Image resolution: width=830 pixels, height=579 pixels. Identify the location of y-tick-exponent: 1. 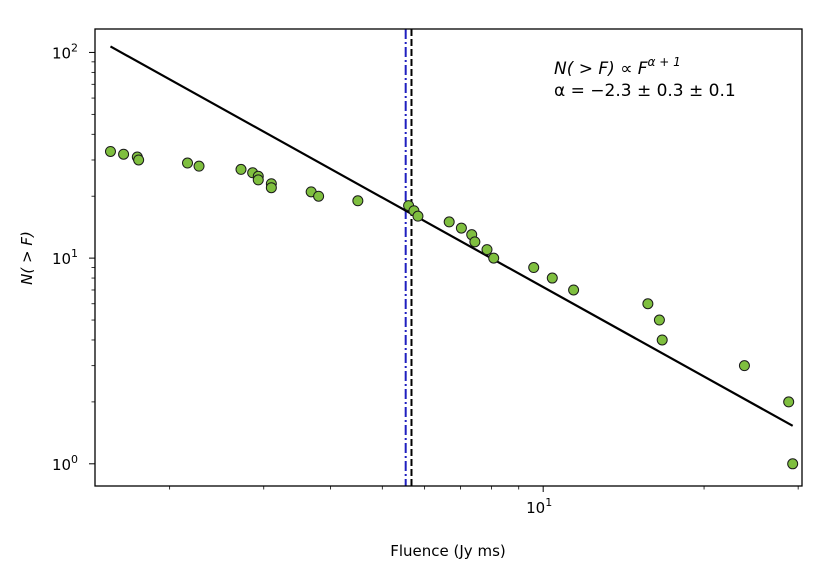
(74, 253).